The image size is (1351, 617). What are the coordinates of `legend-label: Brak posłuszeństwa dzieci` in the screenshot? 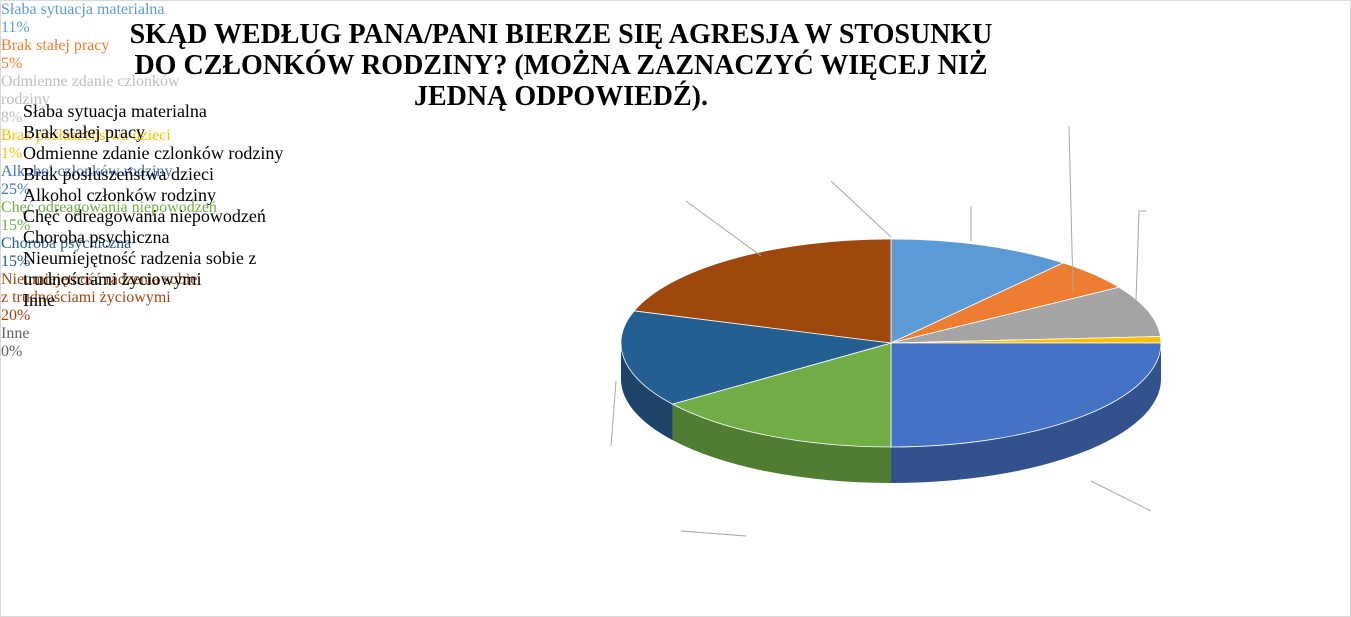 It's located at (118, 174).